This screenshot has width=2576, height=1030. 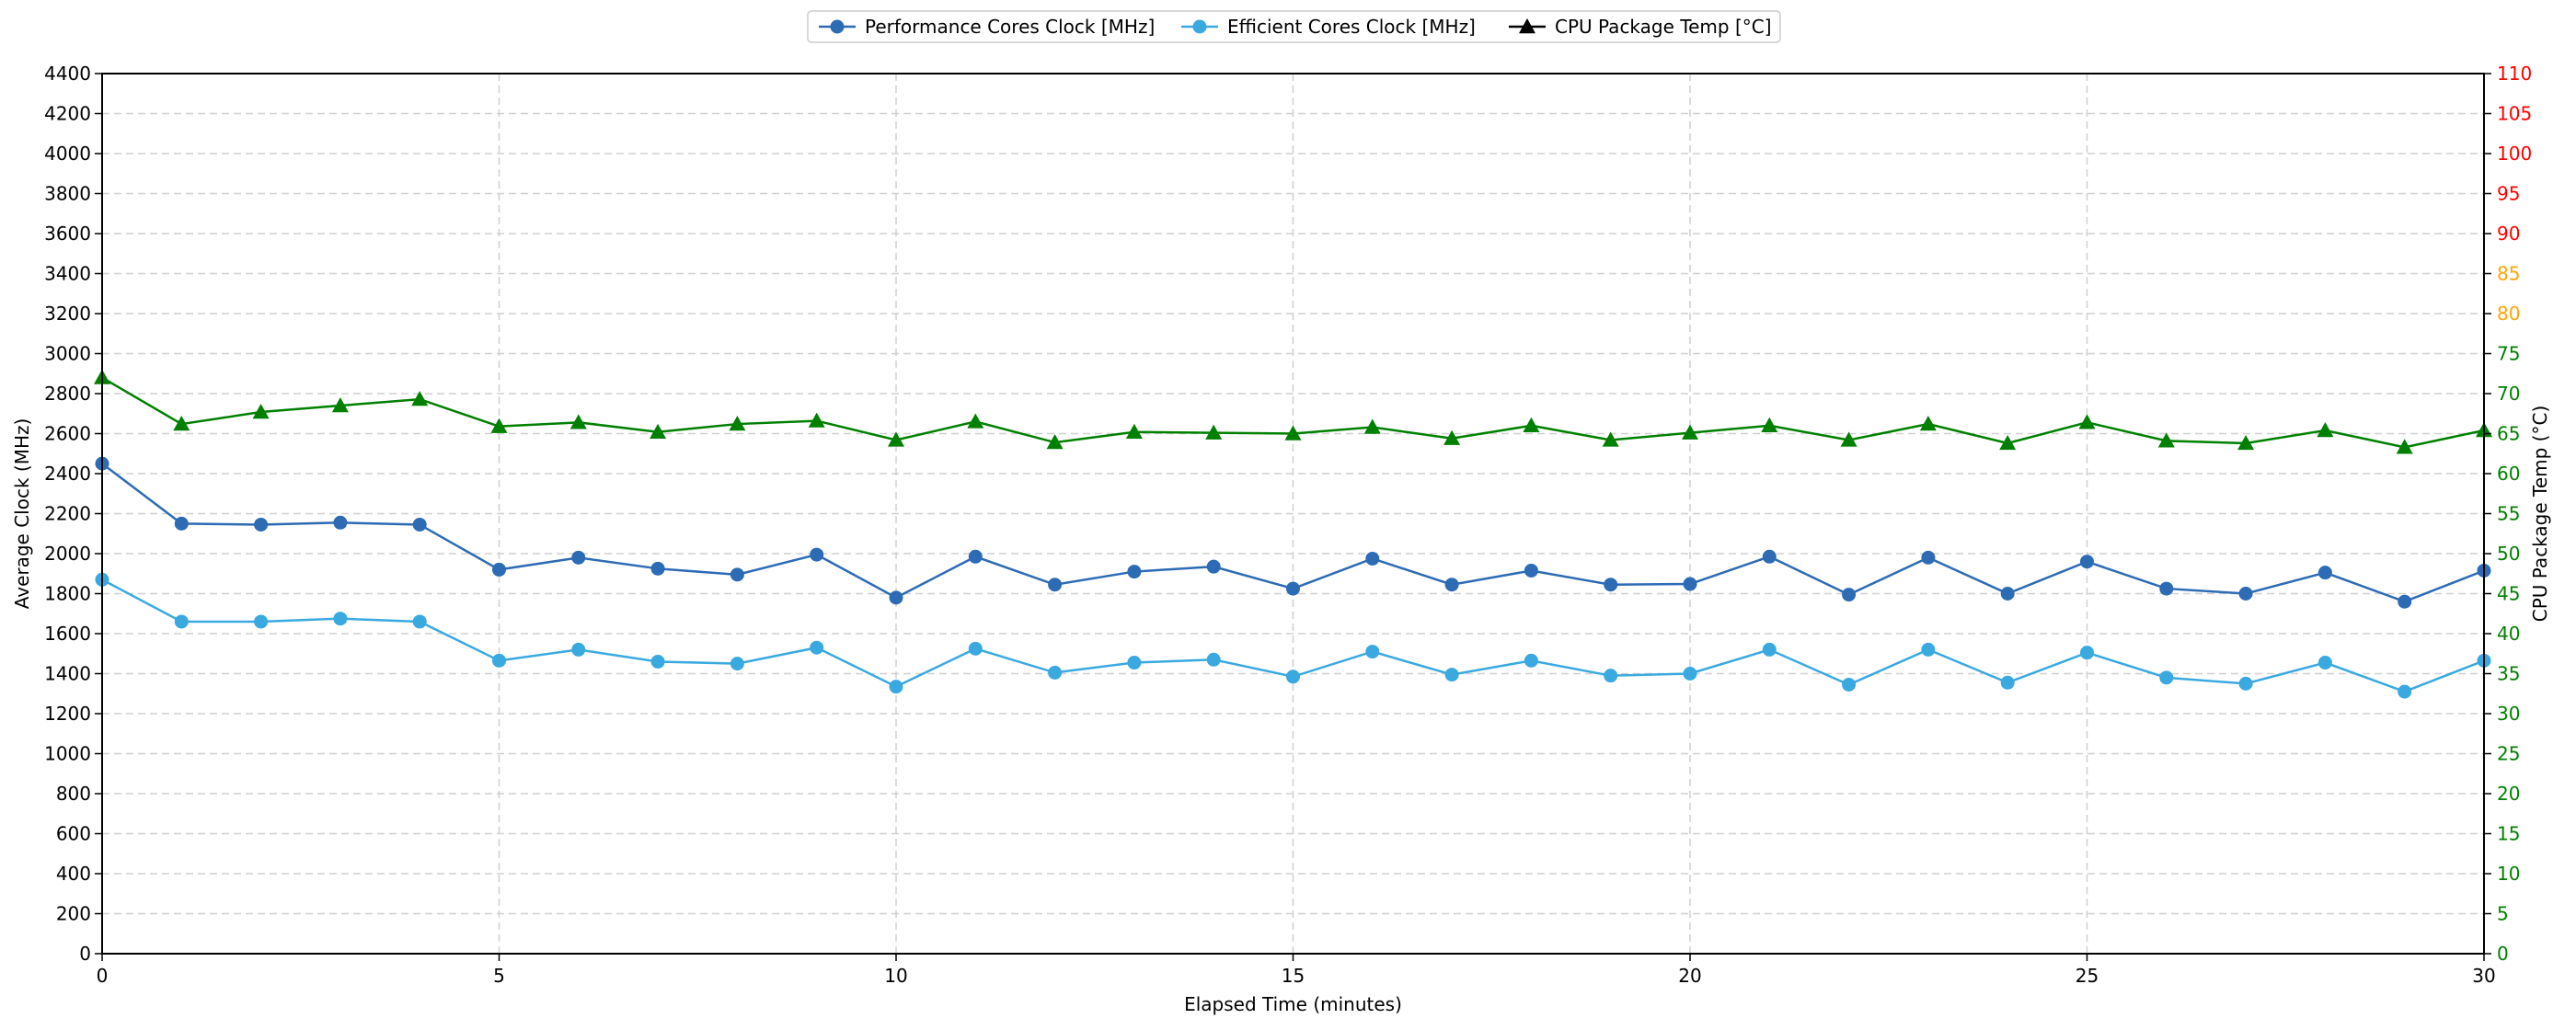 What do you see at coordinates (2508, 394) in the screenshot?
I see `y2-tick-label: 70` at bounding box center [2508, 394].